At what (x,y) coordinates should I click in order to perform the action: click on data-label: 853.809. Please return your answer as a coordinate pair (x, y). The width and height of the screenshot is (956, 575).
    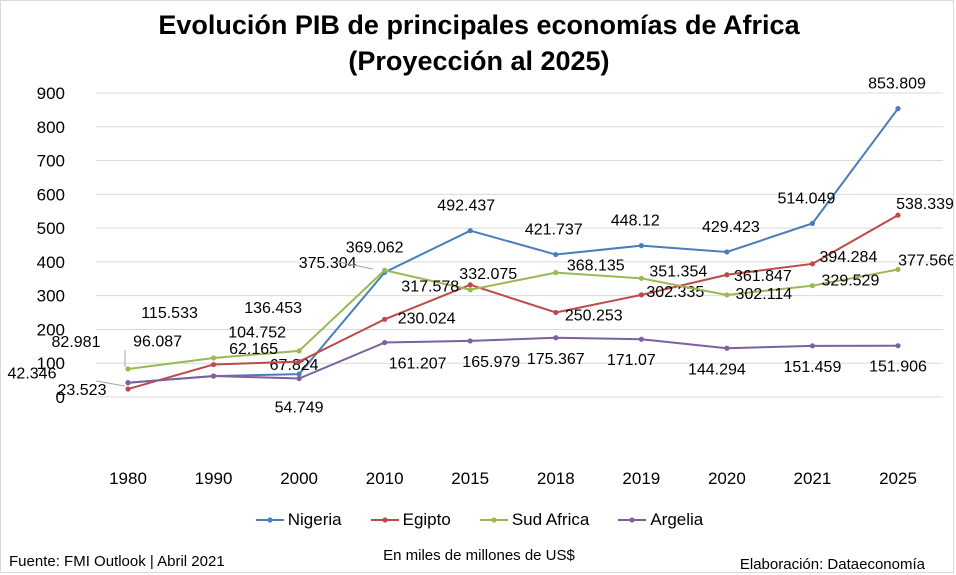
    Looking at the image, I should click on (897, 84).